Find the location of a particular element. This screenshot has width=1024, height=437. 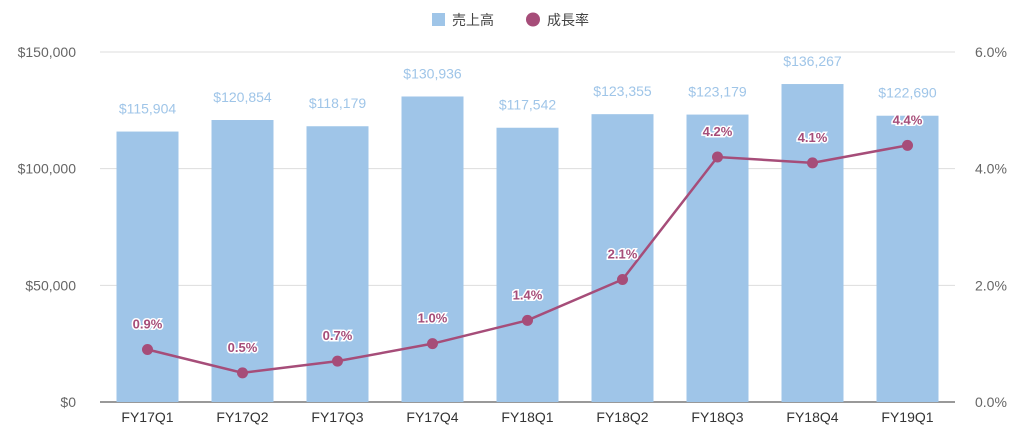

bar-value-label: $115,904 is located at coordinates (148, 109).